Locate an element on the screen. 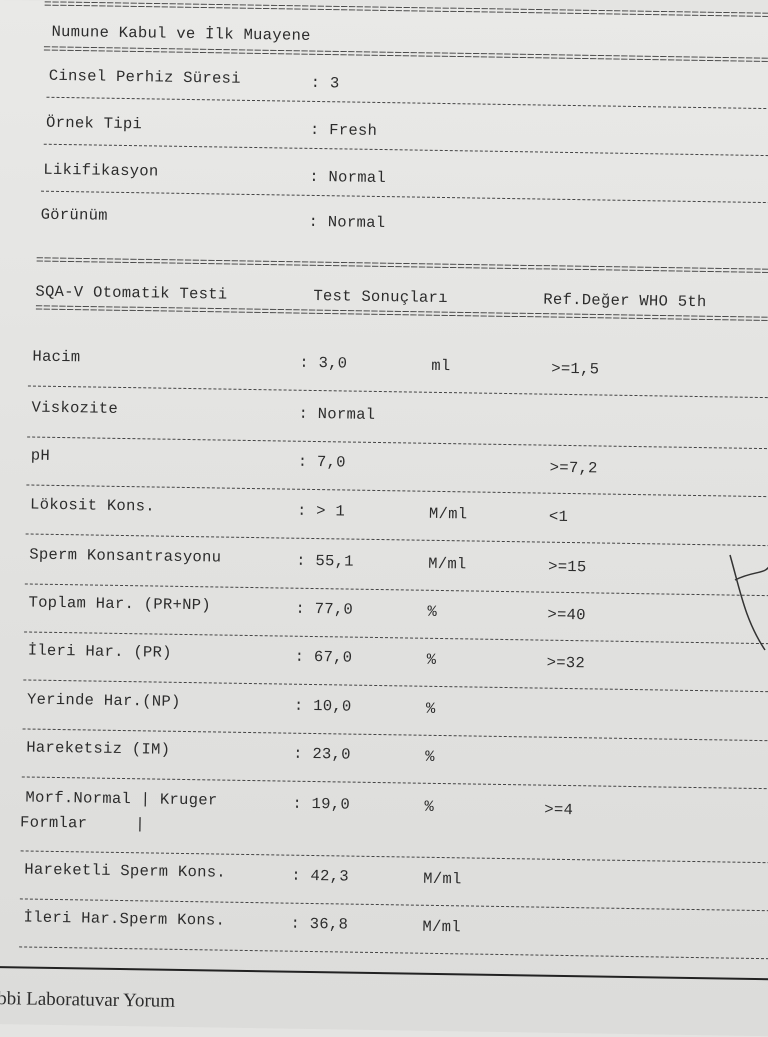 The width and height of the screenshot is (768, 1037). test-value: : 3,0 is located at coordinates (323, 363).